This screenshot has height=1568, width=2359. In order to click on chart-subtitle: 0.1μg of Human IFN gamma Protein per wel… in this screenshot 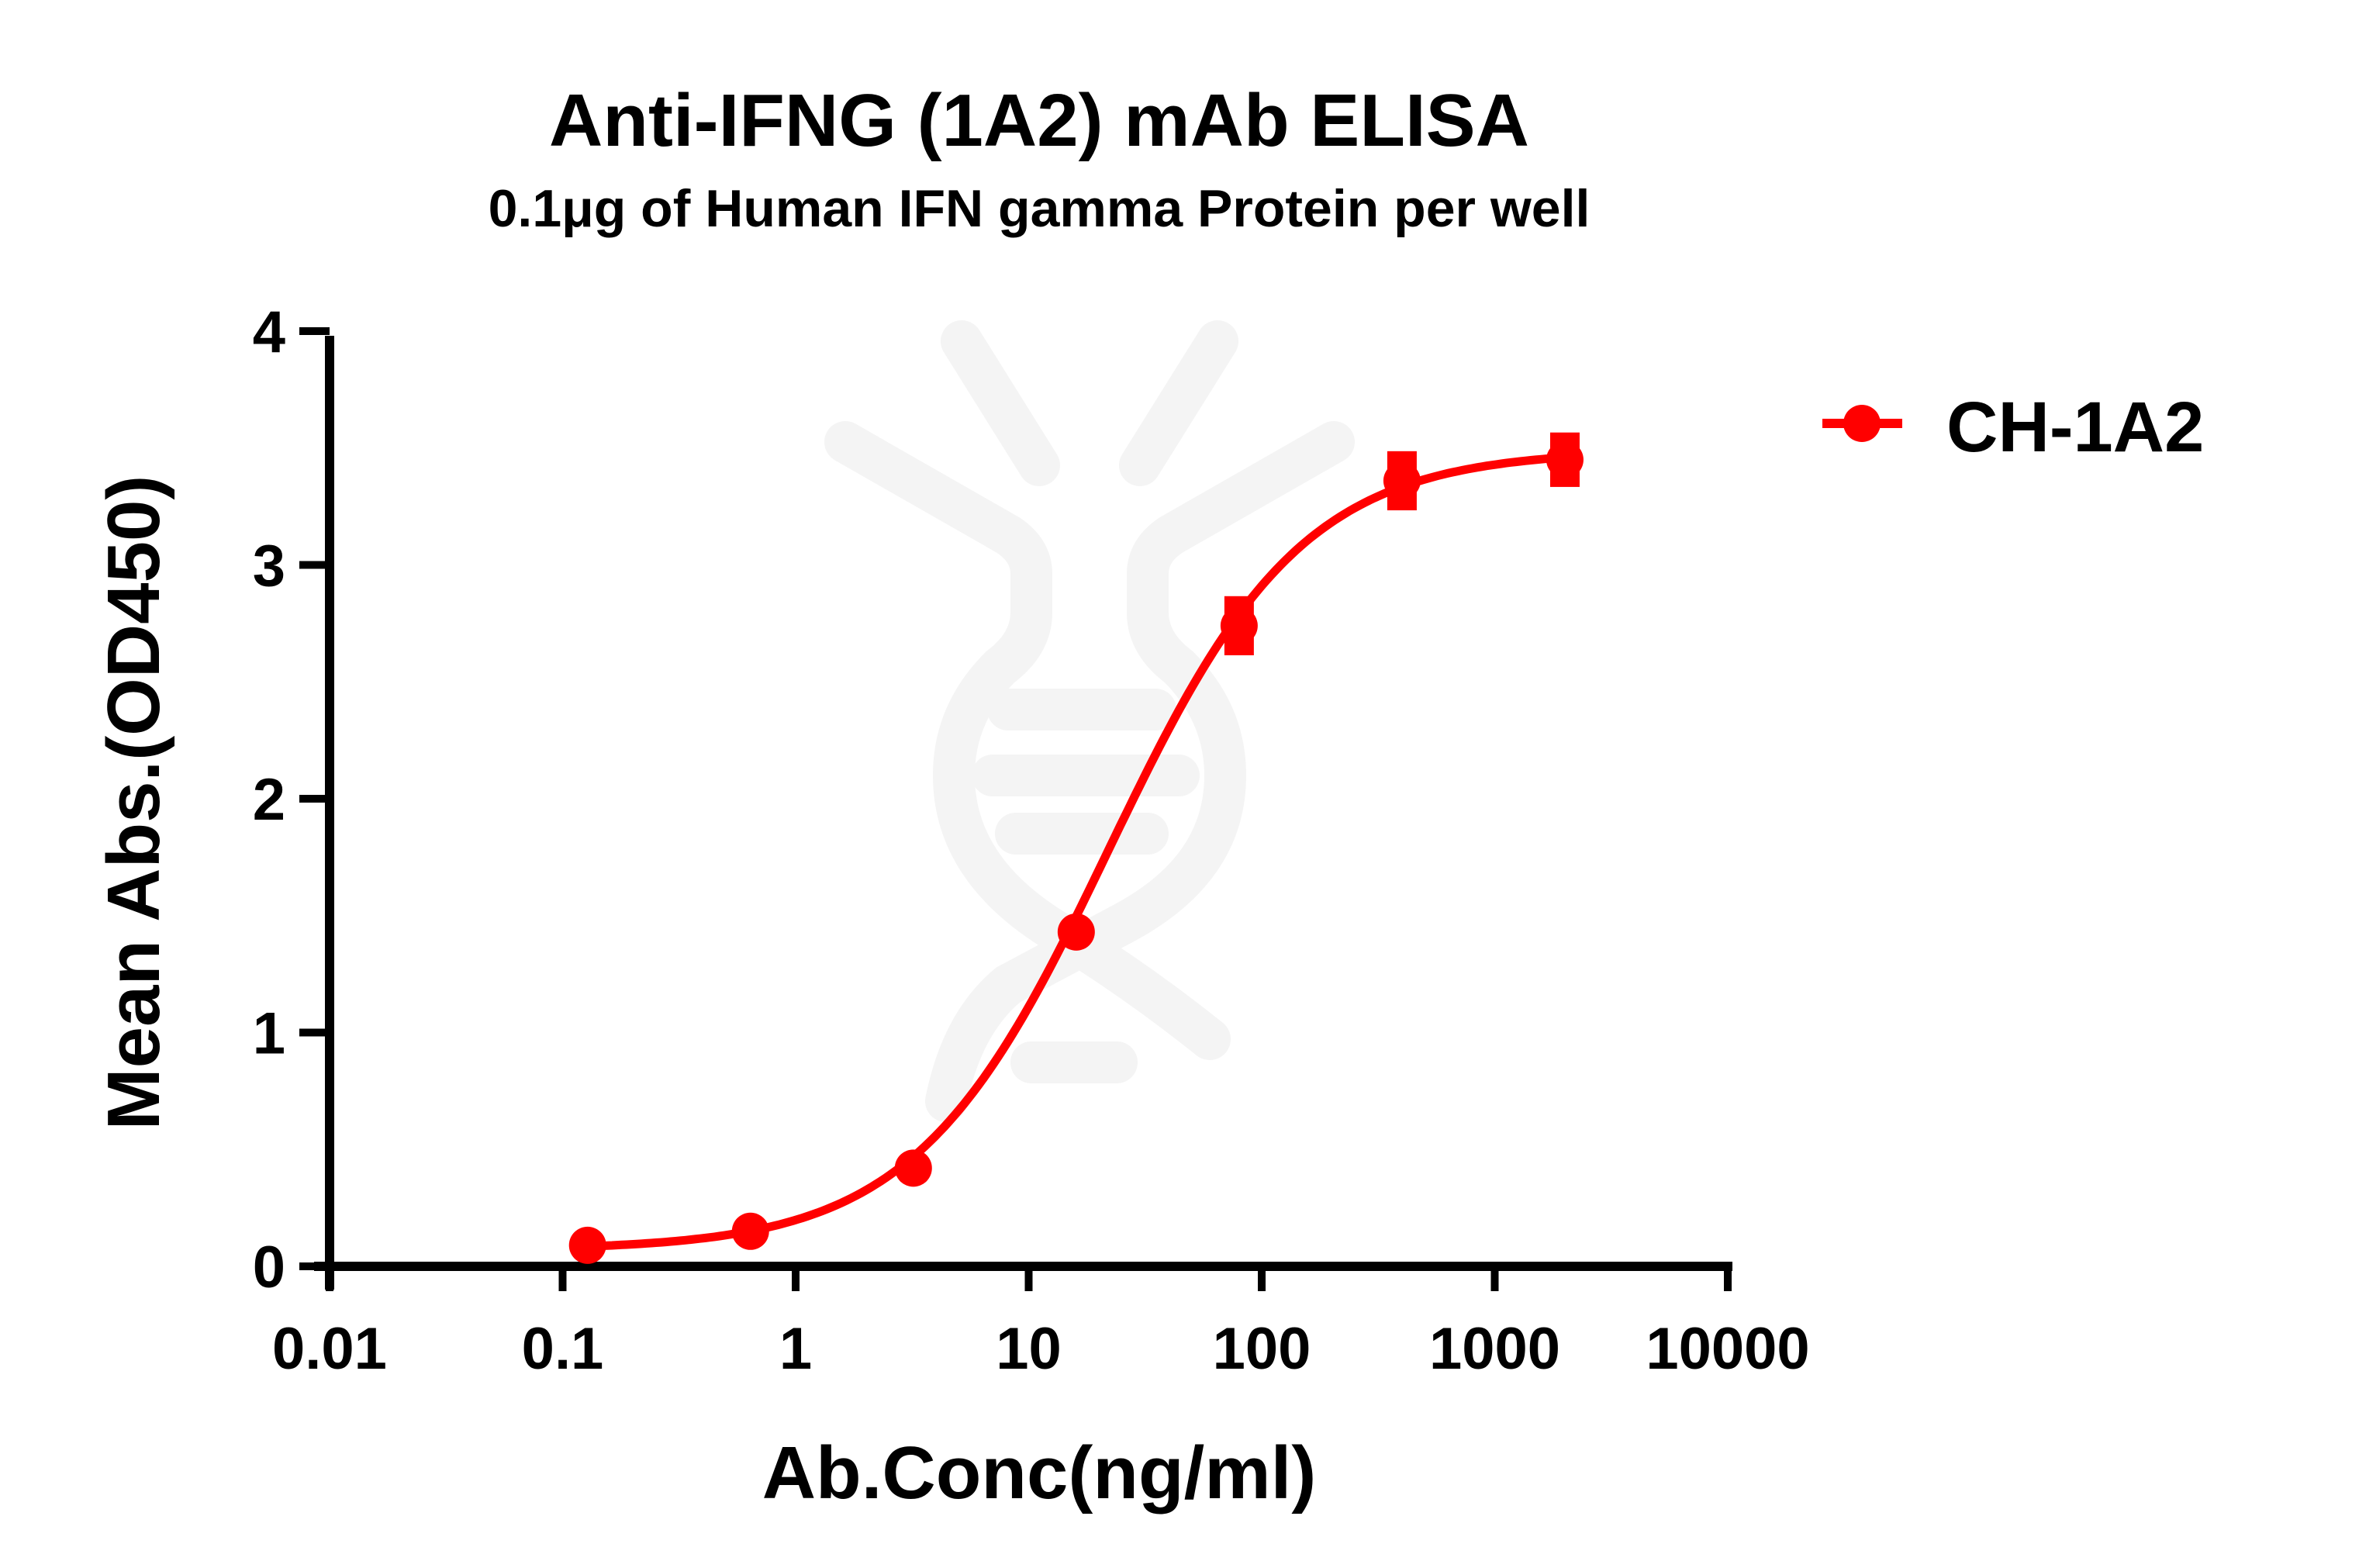, I will do `click(1040, 208)`.